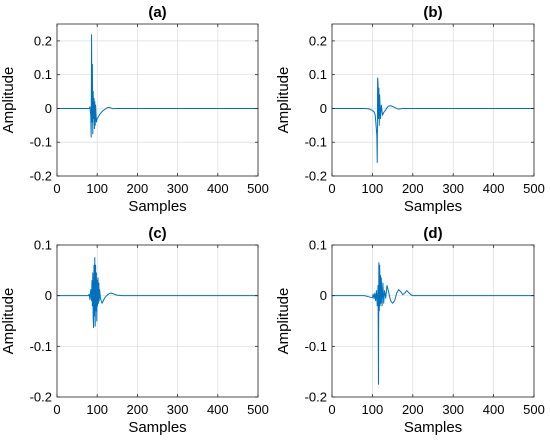 Image resolution: width=550 pixels, height=443 pixels. What do you see at coordinates (258, 409) in the screenshot?
I see `subplot-c-x-tick-label: 500` at bounding box center [258, 409].